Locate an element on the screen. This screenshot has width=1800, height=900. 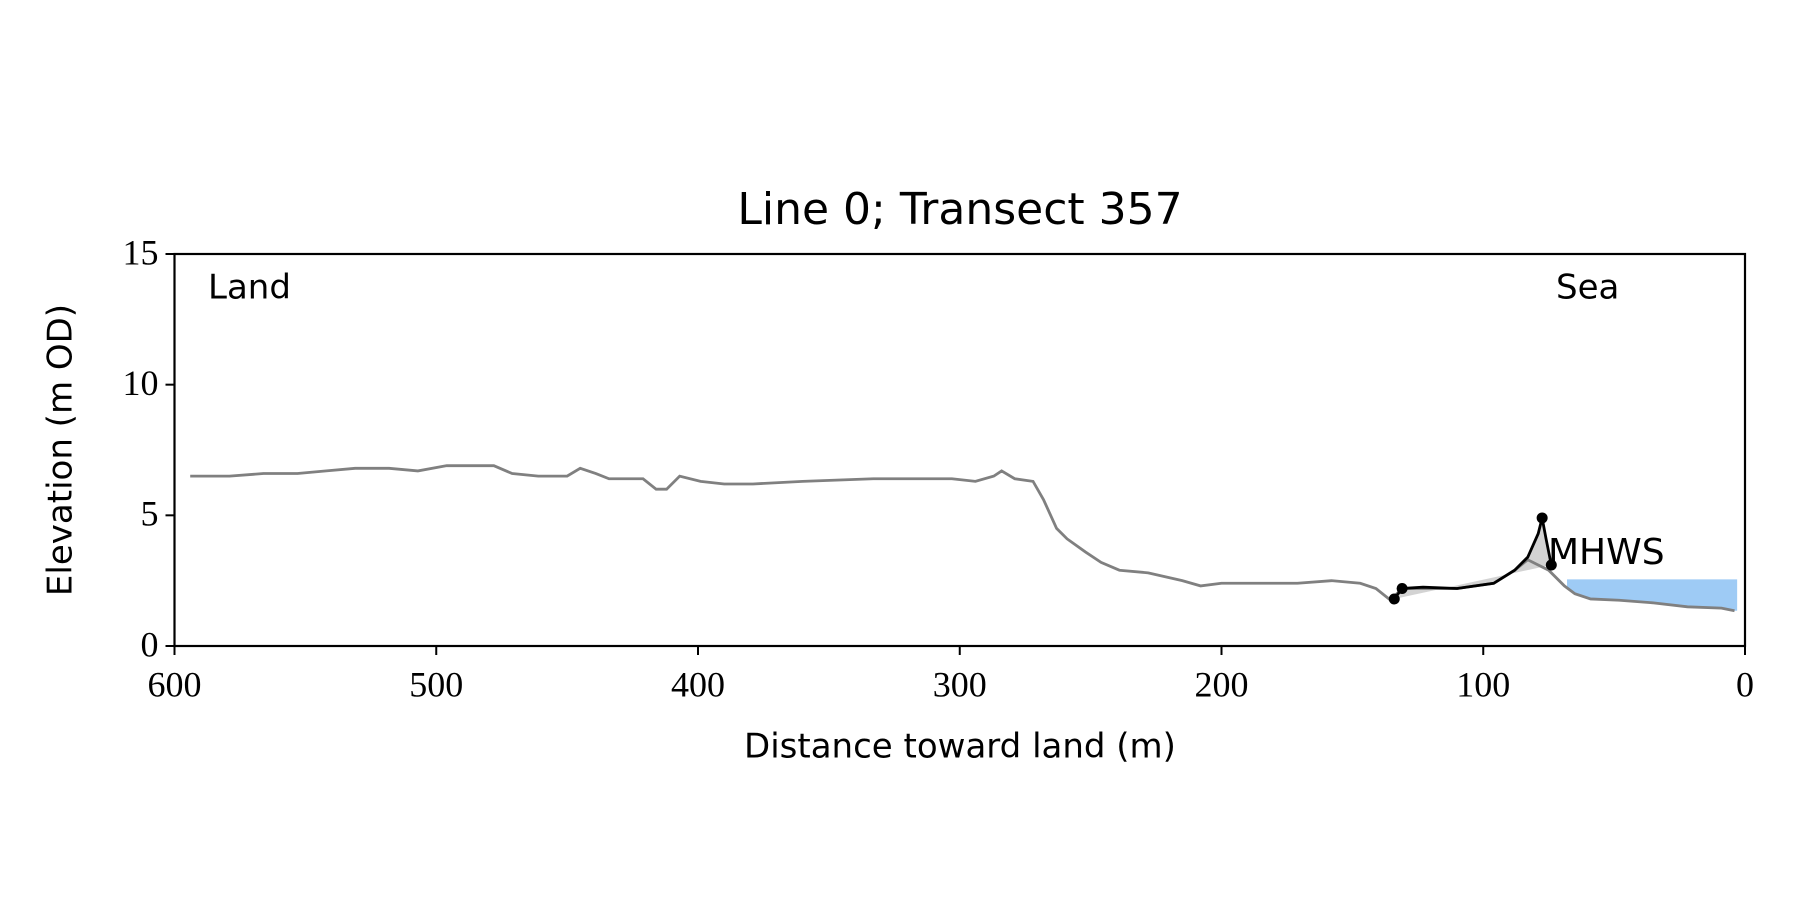
y-tick-label: 0 is located at coordinates (150, 644).